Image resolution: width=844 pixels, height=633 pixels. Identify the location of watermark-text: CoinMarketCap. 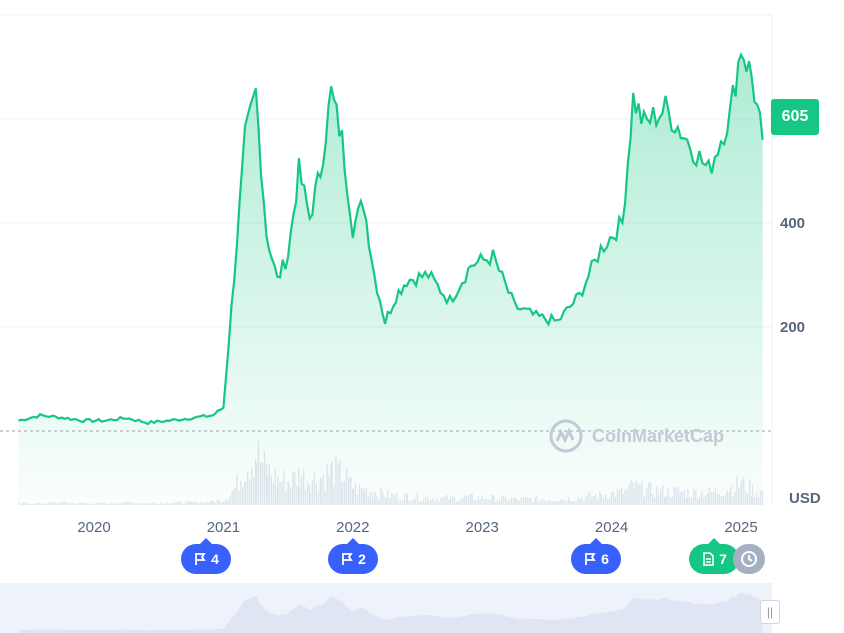
(658, 435).